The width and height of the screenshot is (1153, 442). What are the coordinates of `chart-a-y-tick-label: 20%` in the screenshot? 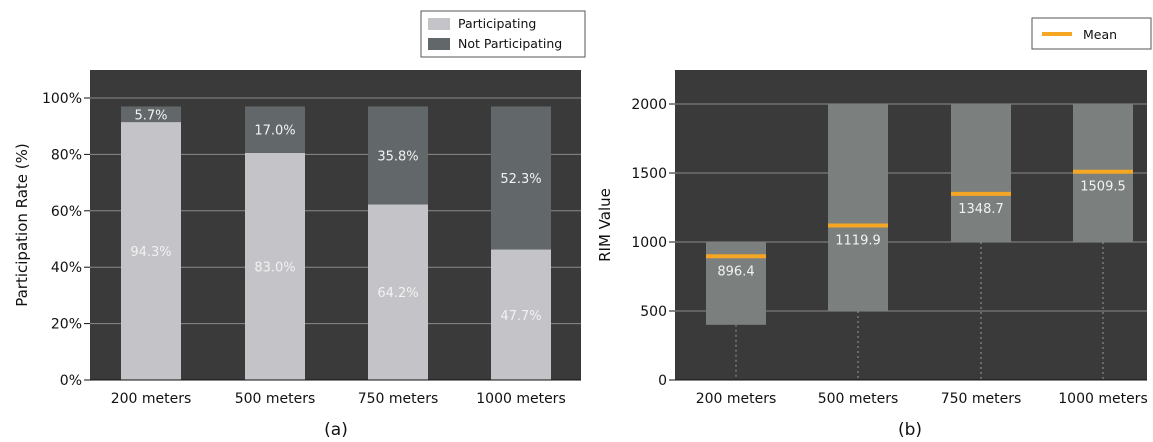 It's located at (66, 325).